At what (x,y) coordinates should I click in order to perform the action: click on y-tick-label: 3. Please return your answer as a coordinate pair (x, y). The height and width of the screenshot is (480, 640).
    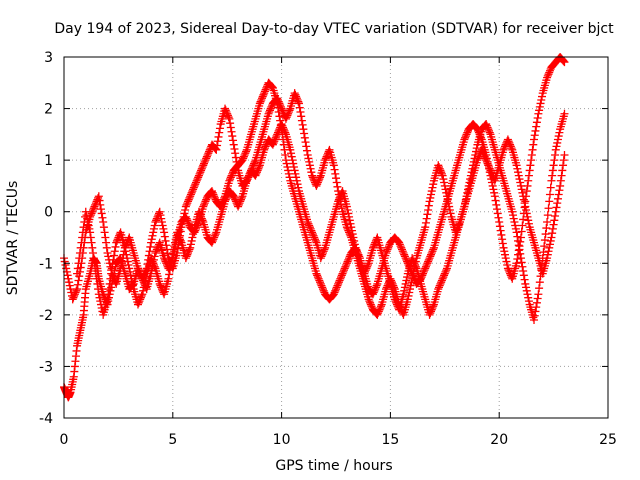
    Looking at the image, I should click on (48, 58).